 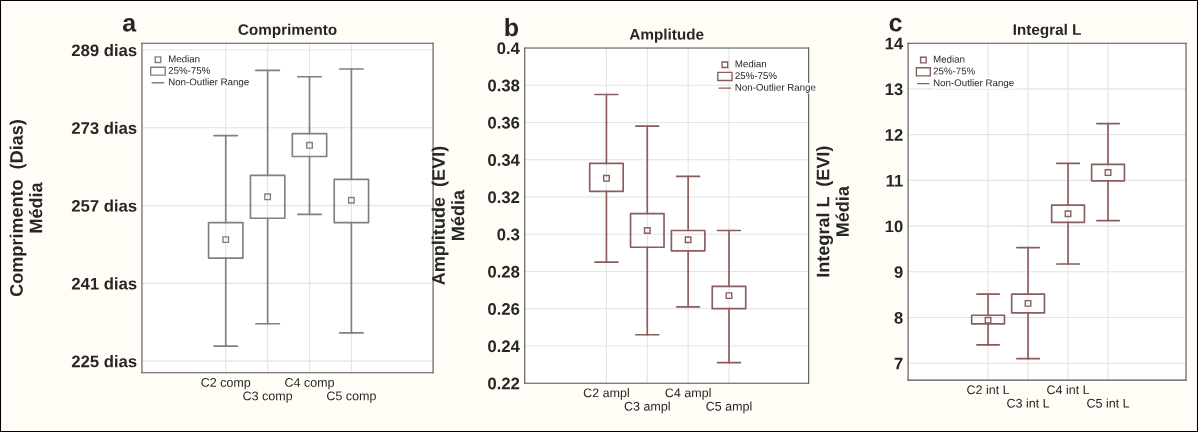 I want to click on y-tick-label: 0.36, so click(x=504, y=122).